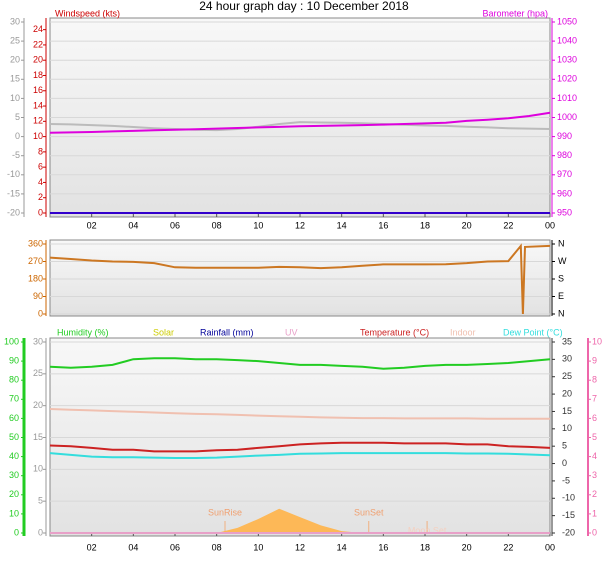 The height and width of the screenshot is (561, 608). Describe the element at coordinates (175, 547) in the screenshot. I see `x-tick-label: 06` at that location.